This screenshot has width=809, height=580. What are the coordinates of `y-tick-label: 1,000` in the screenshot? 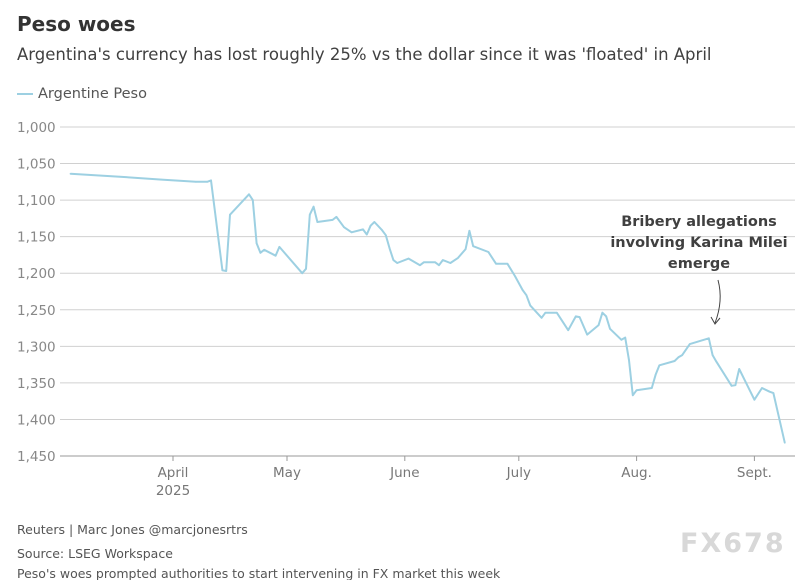 It's located at (36, 128).